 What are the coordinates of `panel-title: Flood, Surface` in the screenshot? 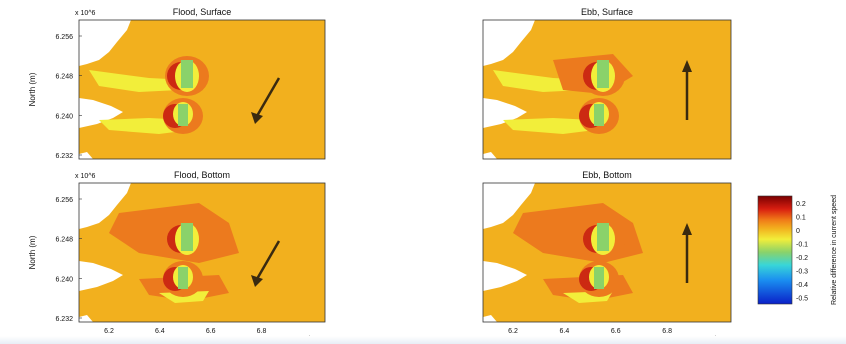 It's located at (202, 12).